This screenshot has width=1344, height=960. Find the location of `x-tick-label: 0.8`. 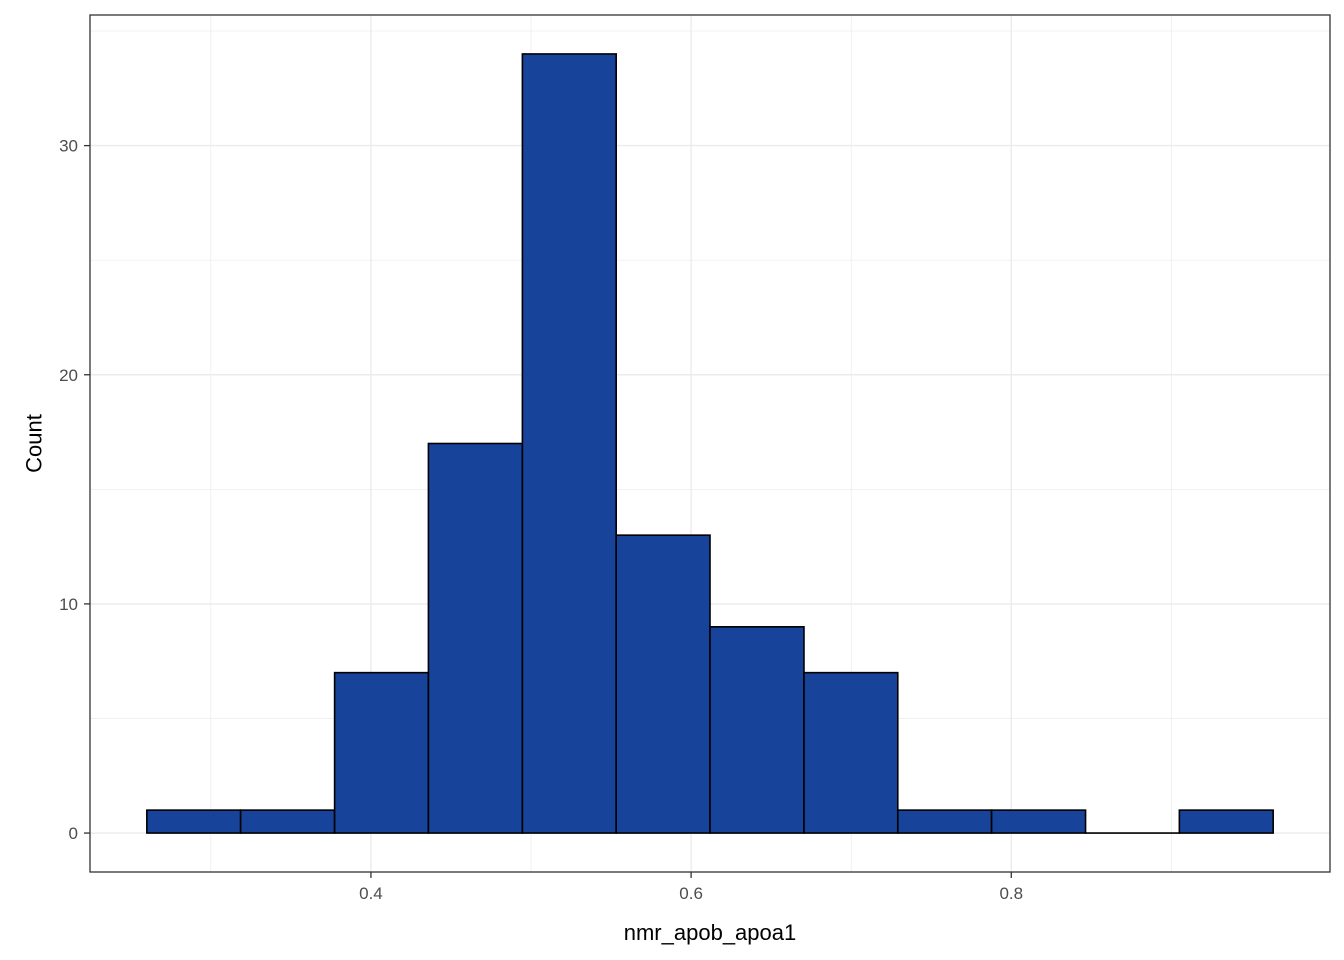

x-tick-label: 0.8 is located at coordinates (1011, 893).